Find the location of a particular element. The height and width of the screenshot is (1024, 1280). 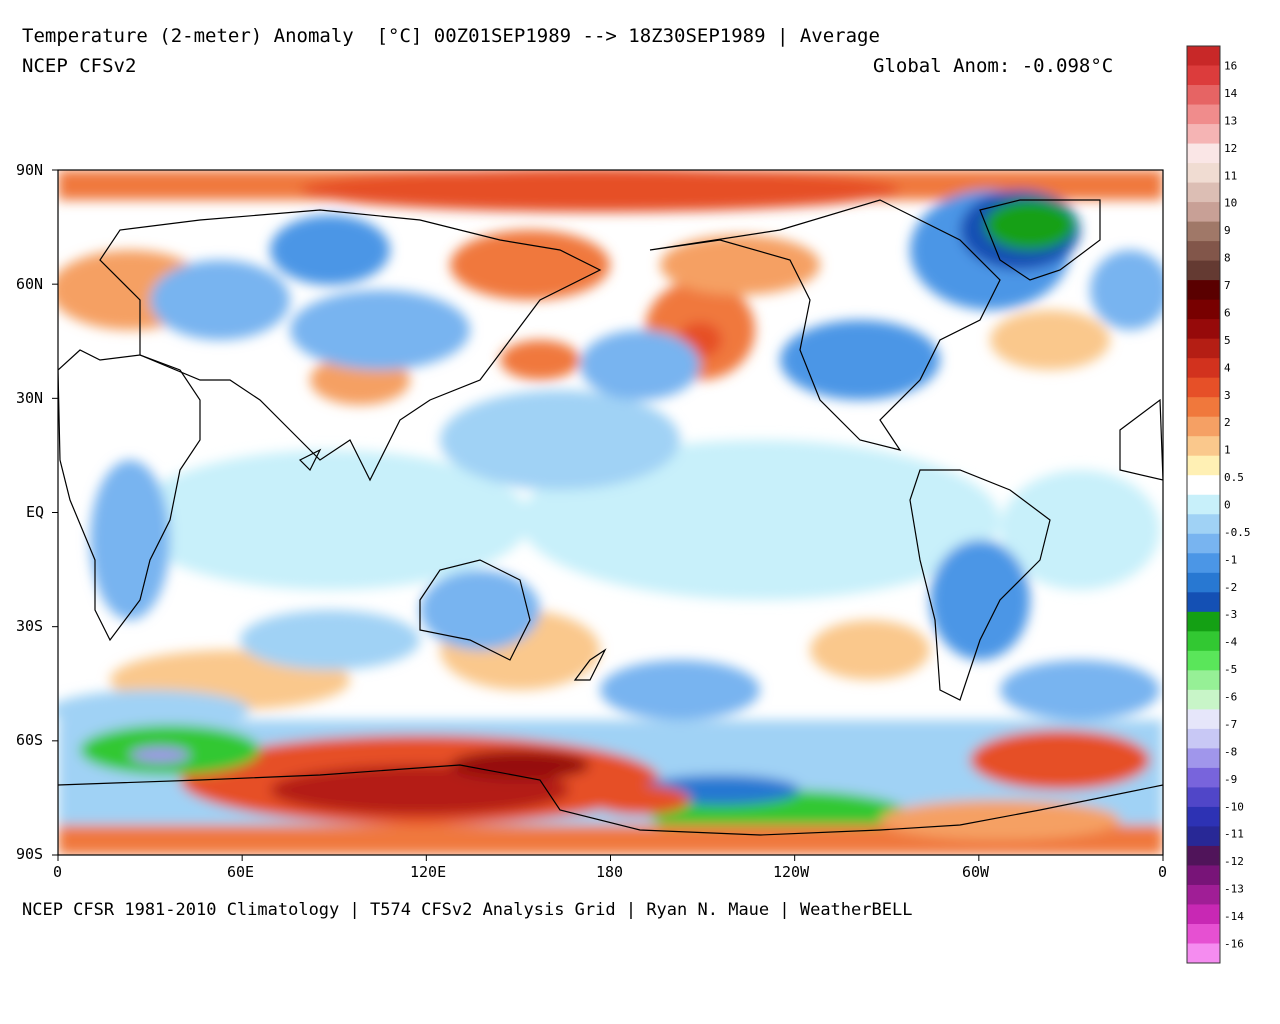

colorbar-label: 0 is located at coordinates (1227, 505).